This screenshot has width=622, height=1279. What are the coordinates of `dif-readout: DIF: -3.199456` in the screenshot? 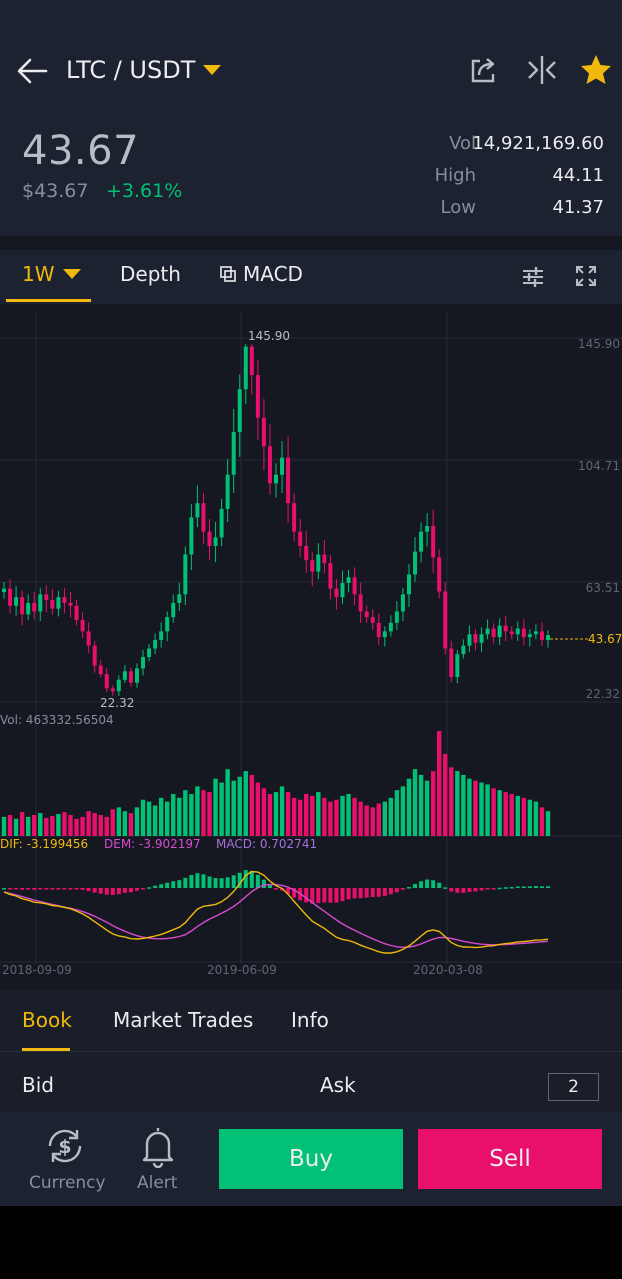 It's located at (44, 844).